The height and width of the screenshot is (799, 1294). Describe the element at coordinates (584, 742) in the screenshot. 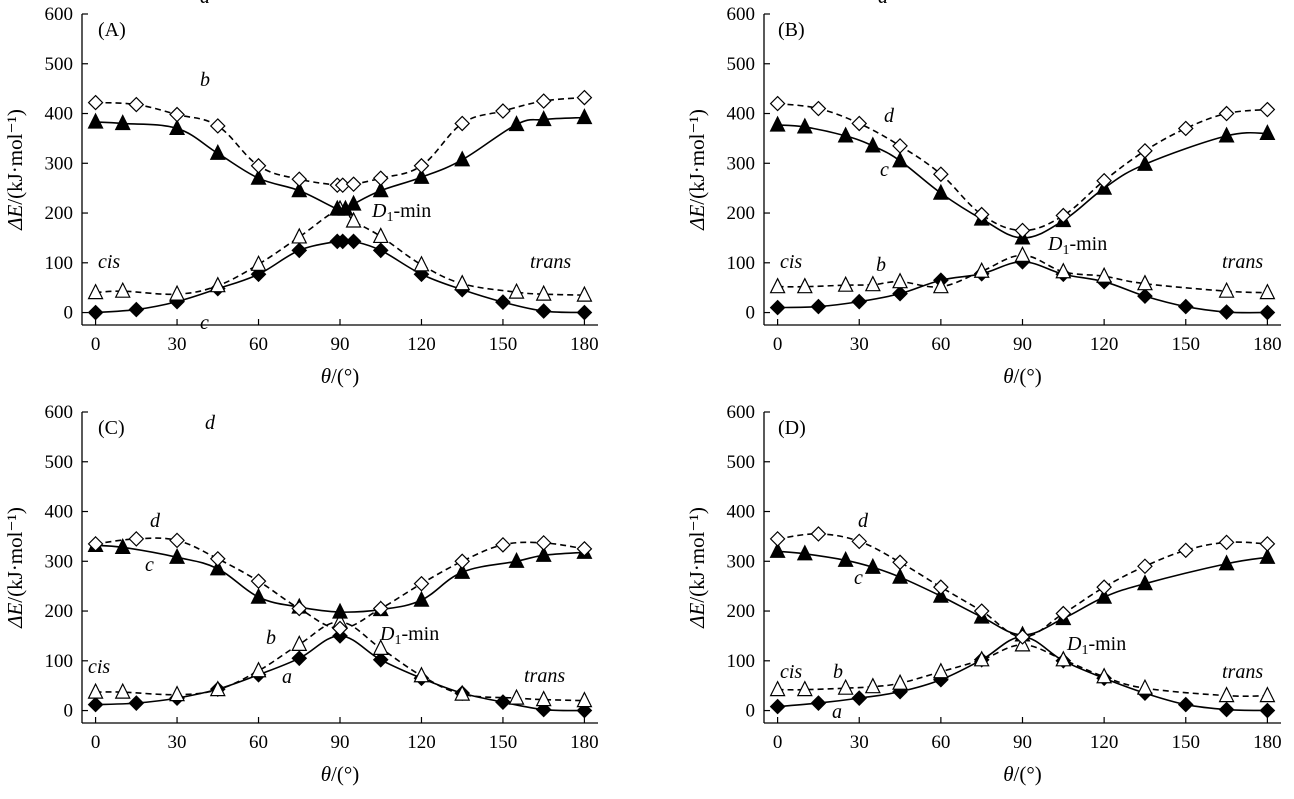

I see `x-tick-label: 180` at that location.